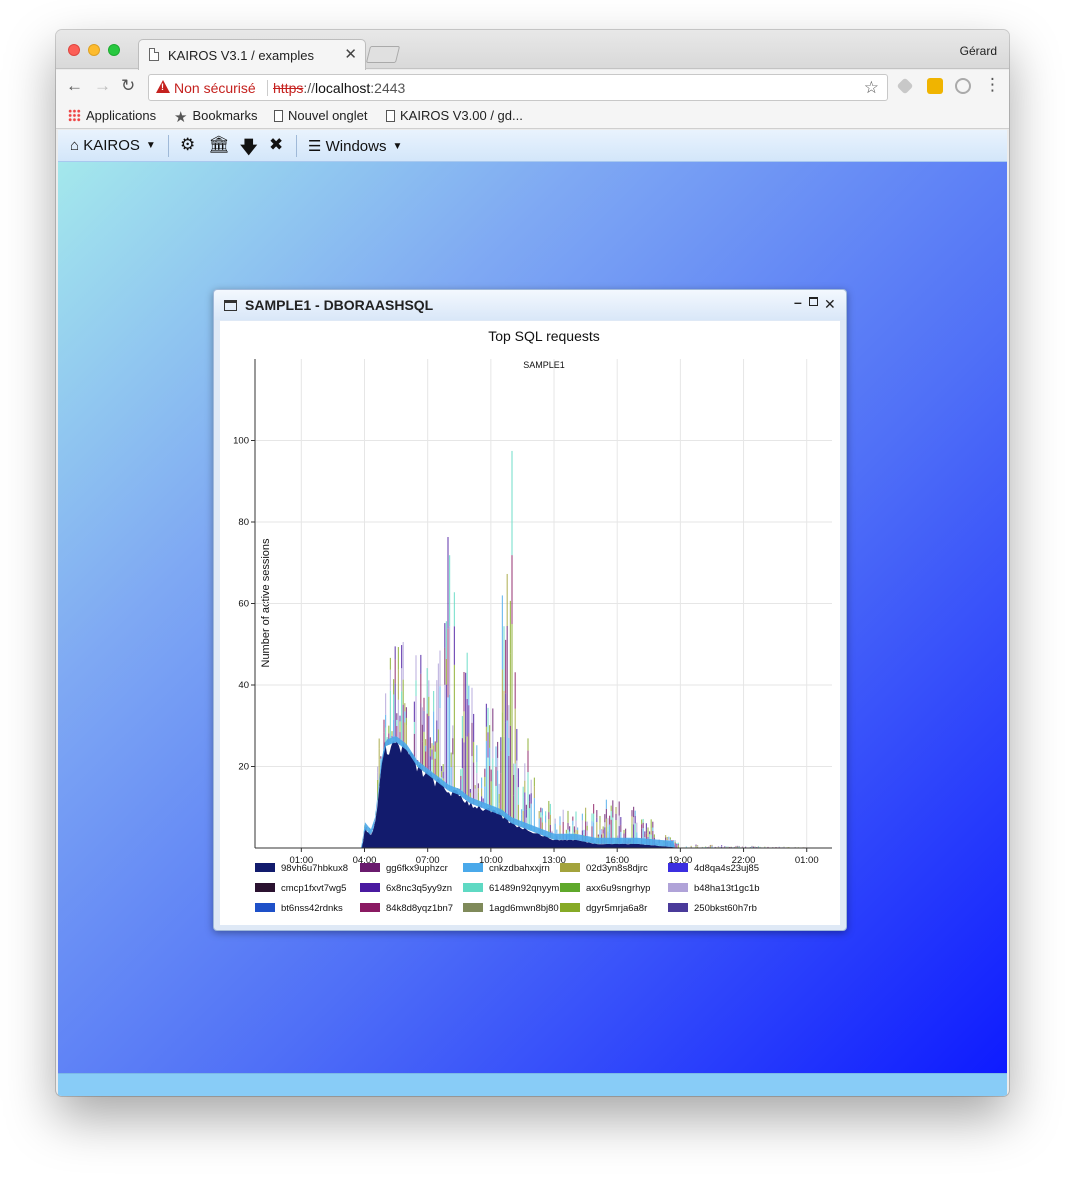 The width and height of the screenshot is (1065, 1177). What do you see at coordinates (343, 88) in the screenshot?
I see `url-host: localhost` at bounding box center [343, 88].